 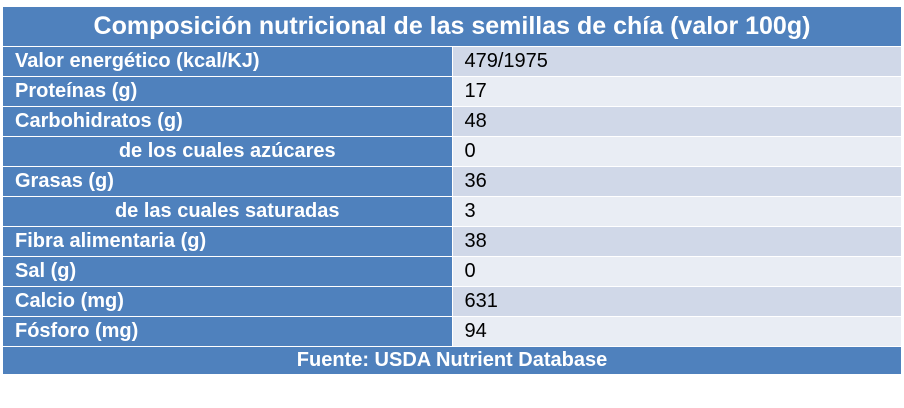 I want to click on table-row: Fósforo (mg) 94, so click(x=452, y=331).